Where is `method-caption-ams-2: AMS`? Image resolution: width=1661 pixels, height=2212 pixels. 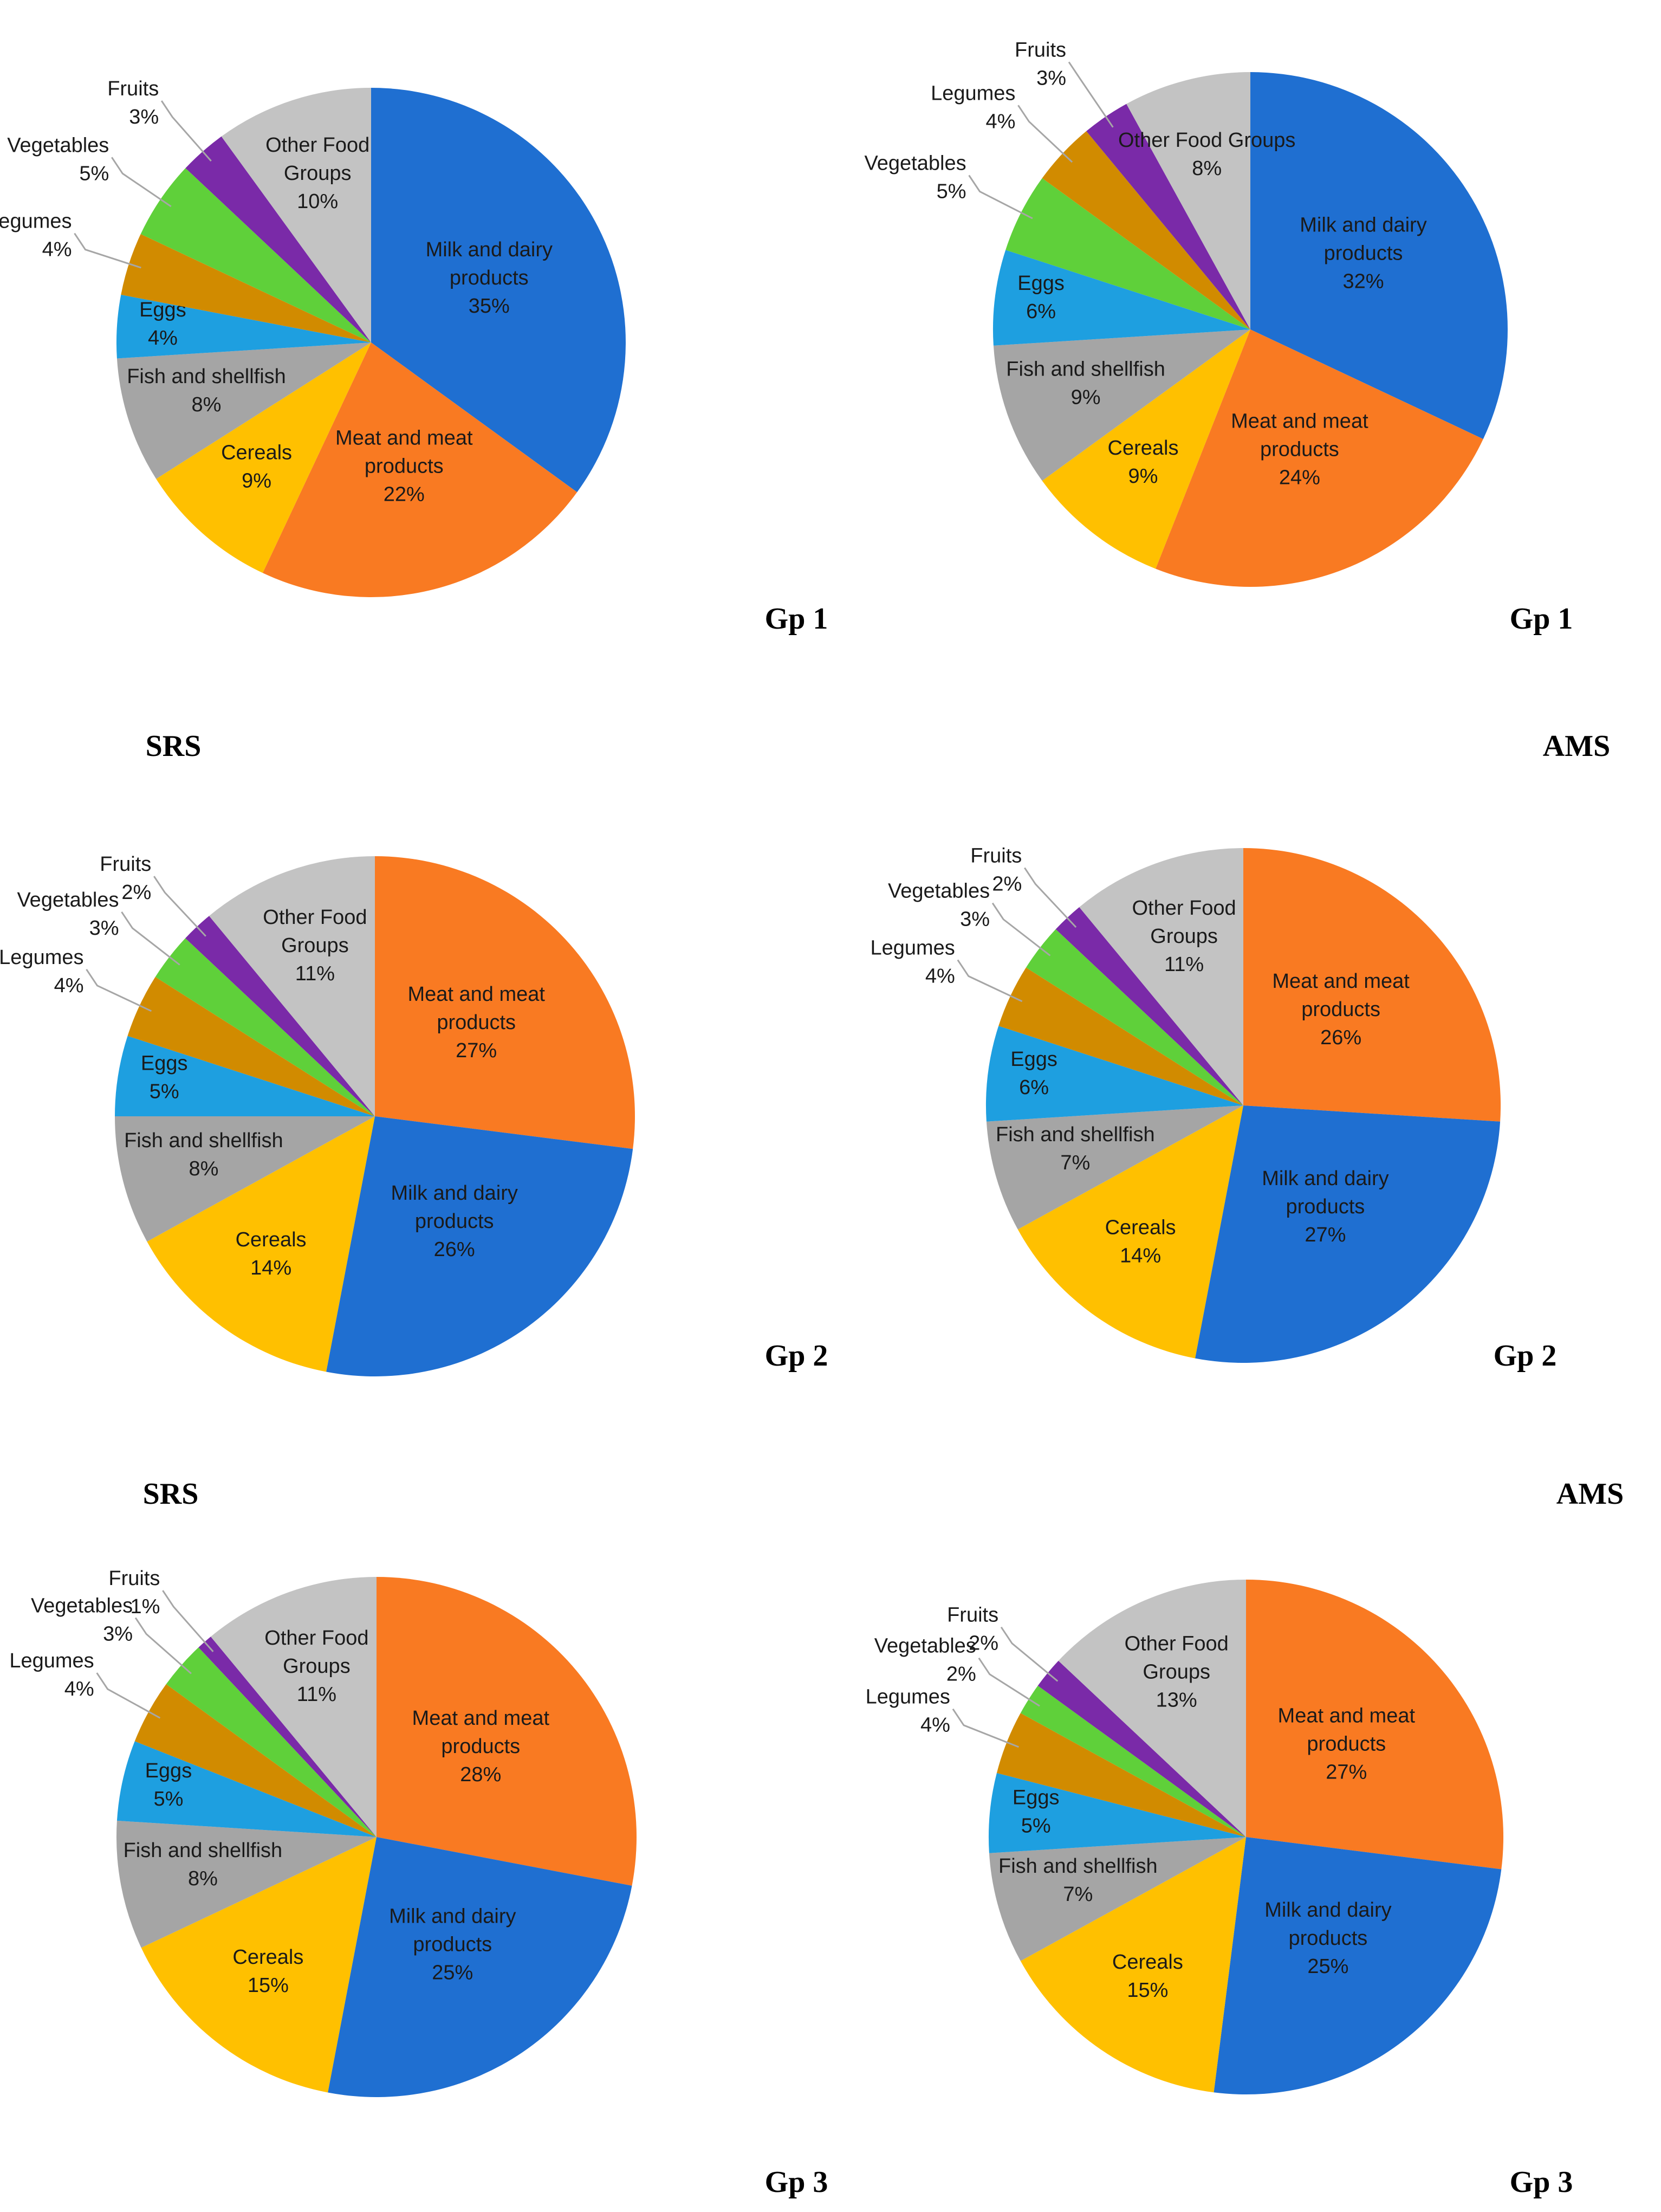
method-caption-ams-2: AMS is located at coordinates (1590, 1494).